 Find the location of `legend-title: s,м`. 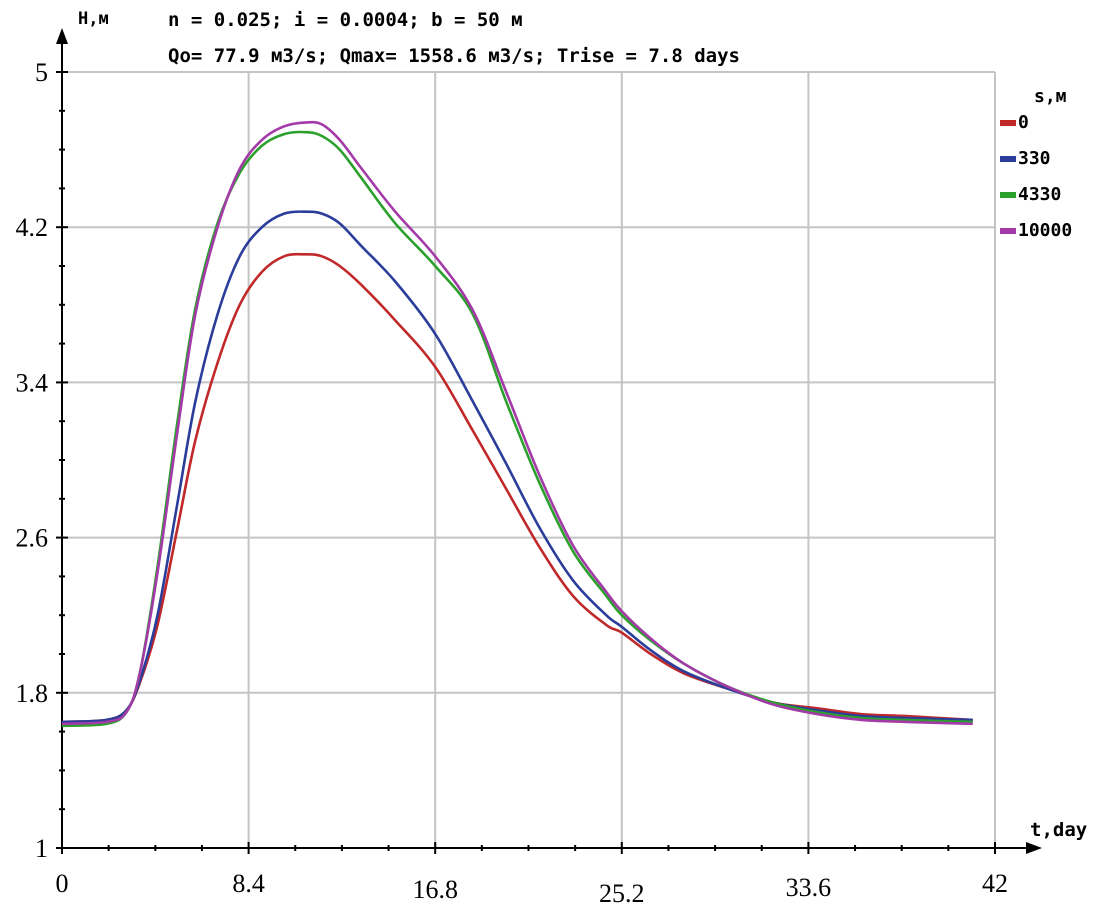

legend-title: s,м is located at coordinates (1050, 96).